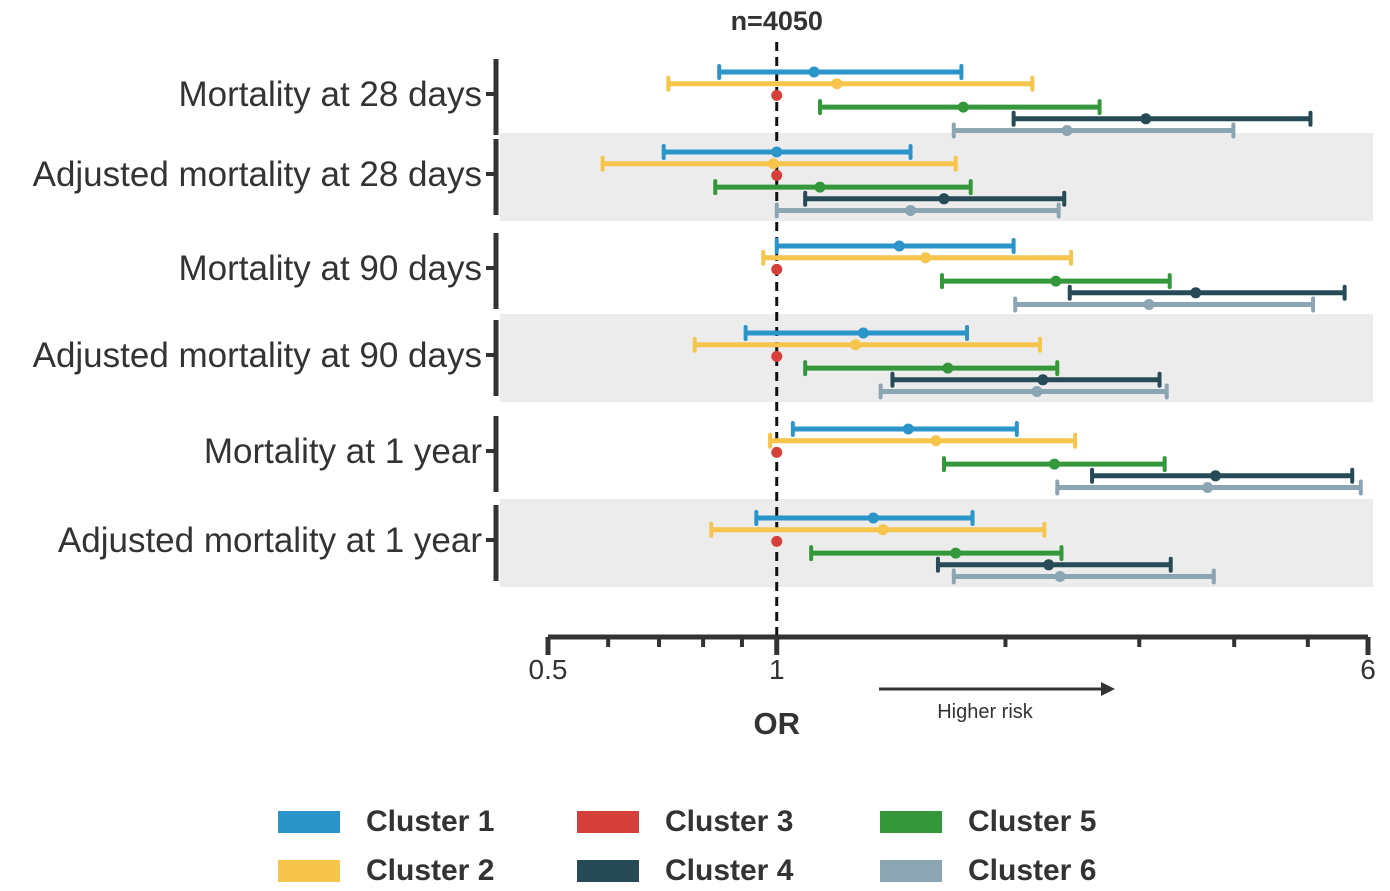 This screenshot has height=891, width=1390. Describe the element at coordinates (729, 870) in the screenshot. I see `legend-label-cluster-4: Cluster 4` at that location.